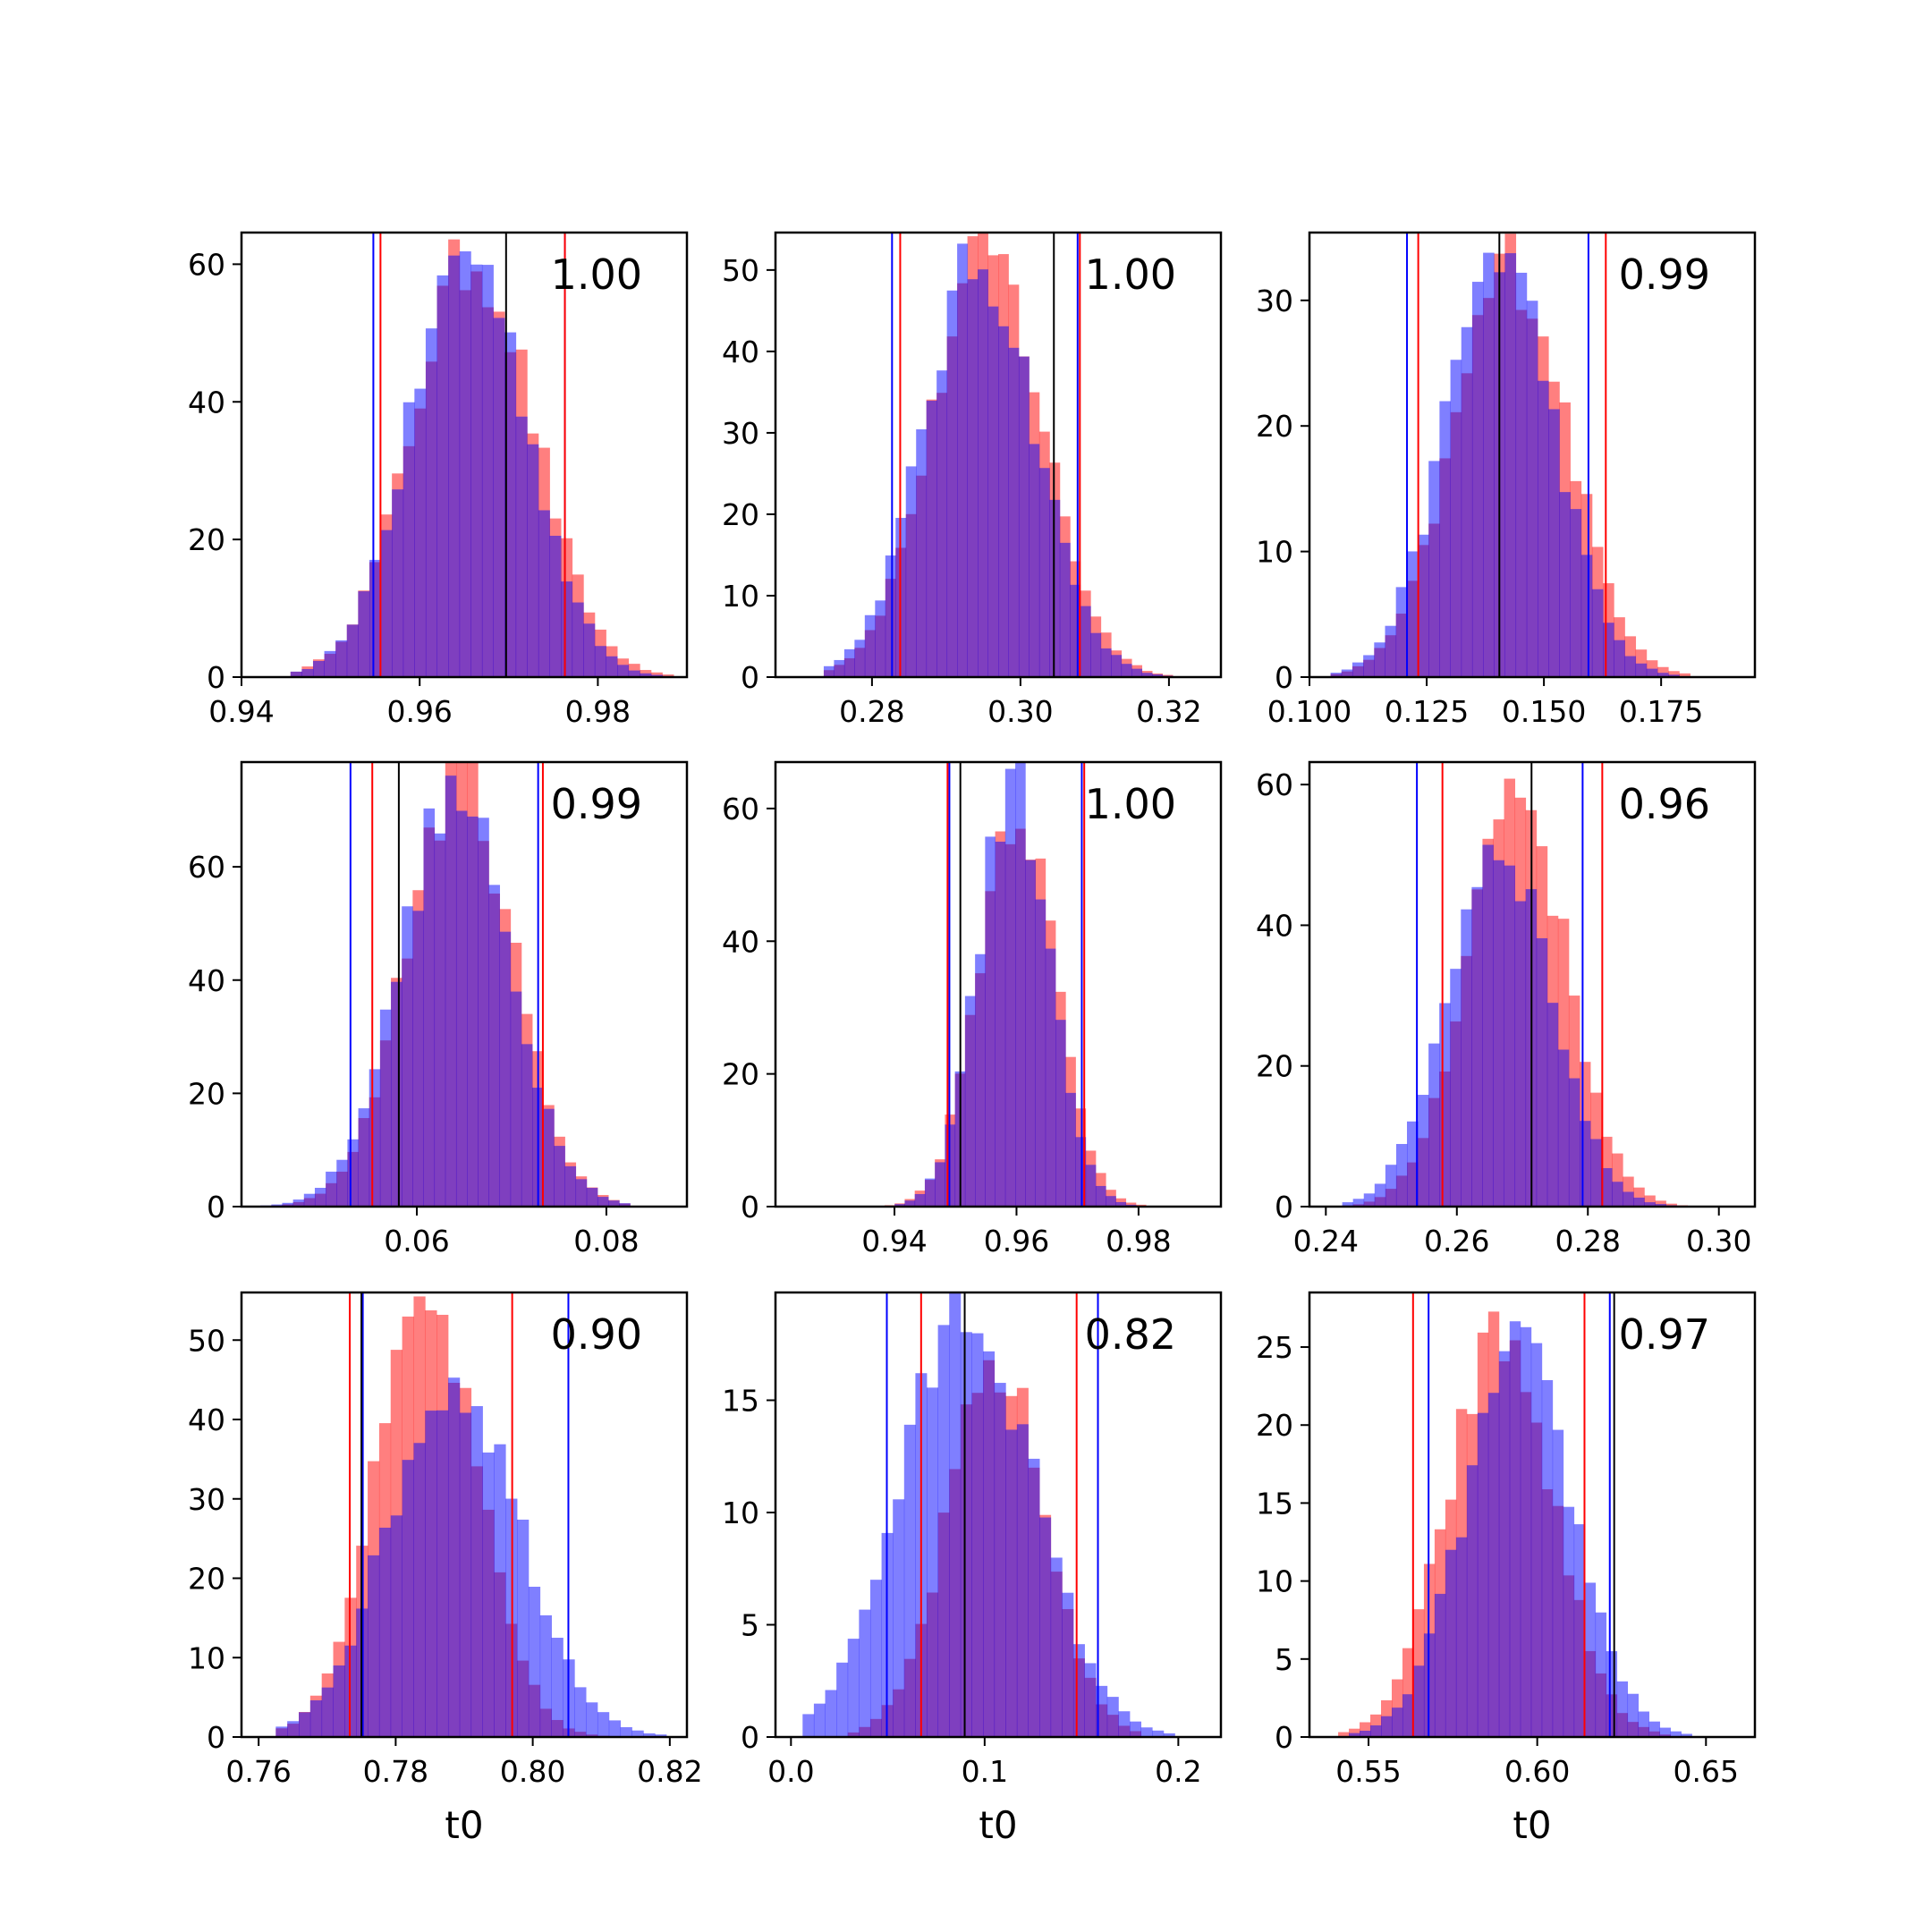  What do you see at coordinates (596, 804) in the screenshot?
I see `panel-annotation: 0.99` at bounding box center [596, 804].